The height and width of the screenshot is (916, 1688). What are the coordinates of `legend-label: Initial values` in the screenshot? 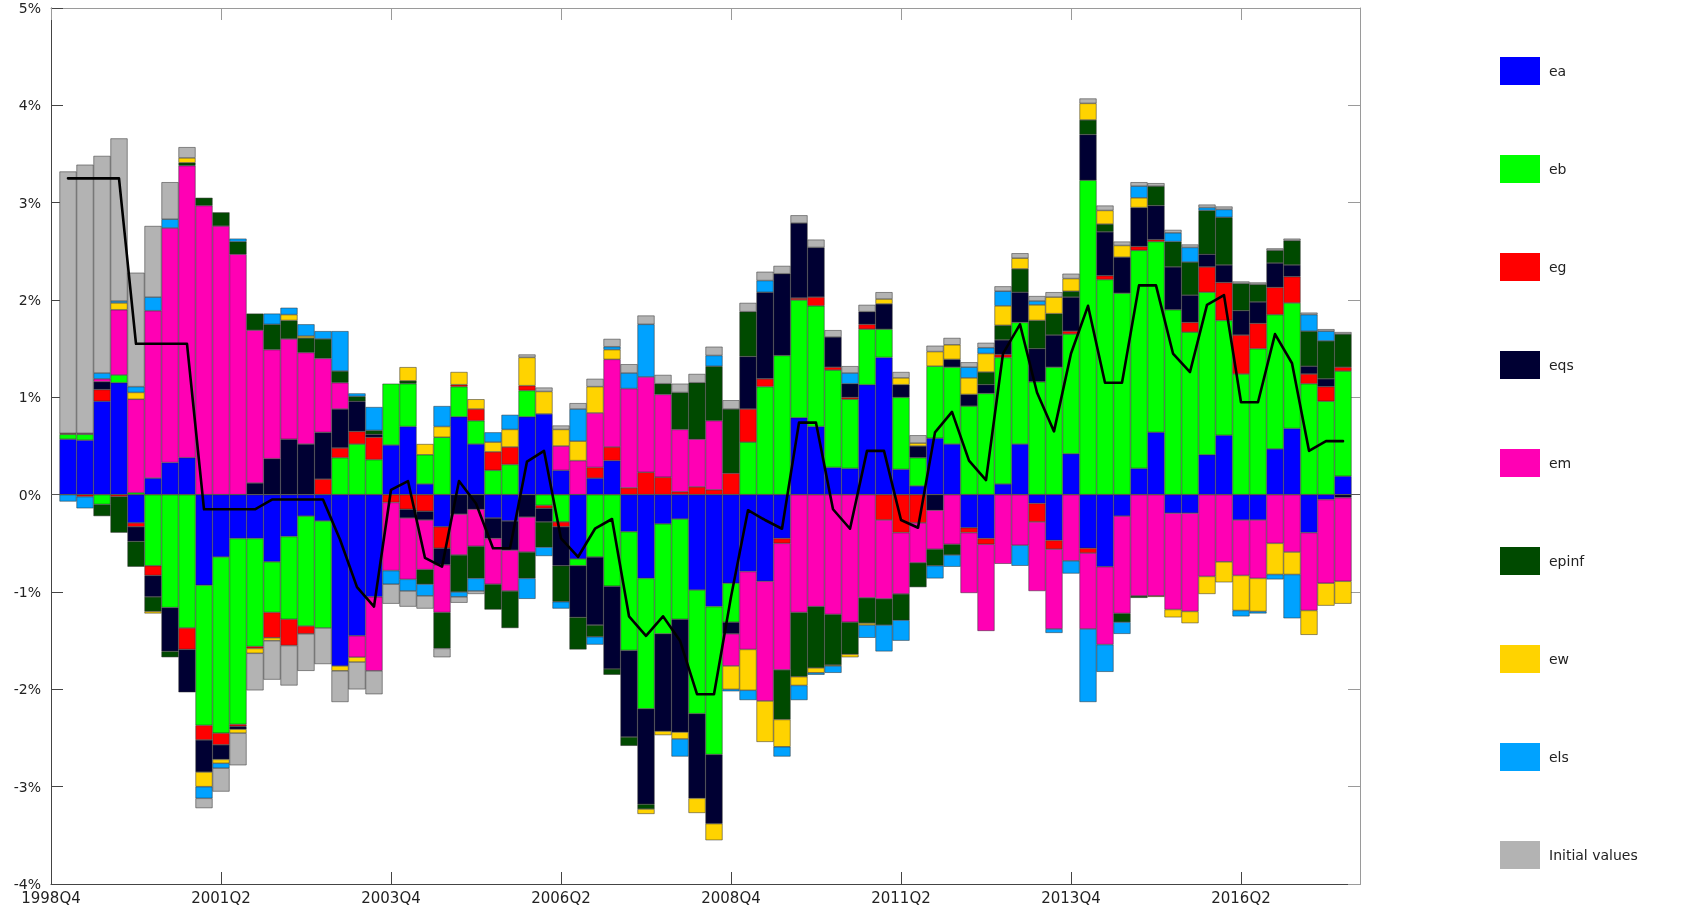 It's located at (1593, 855).